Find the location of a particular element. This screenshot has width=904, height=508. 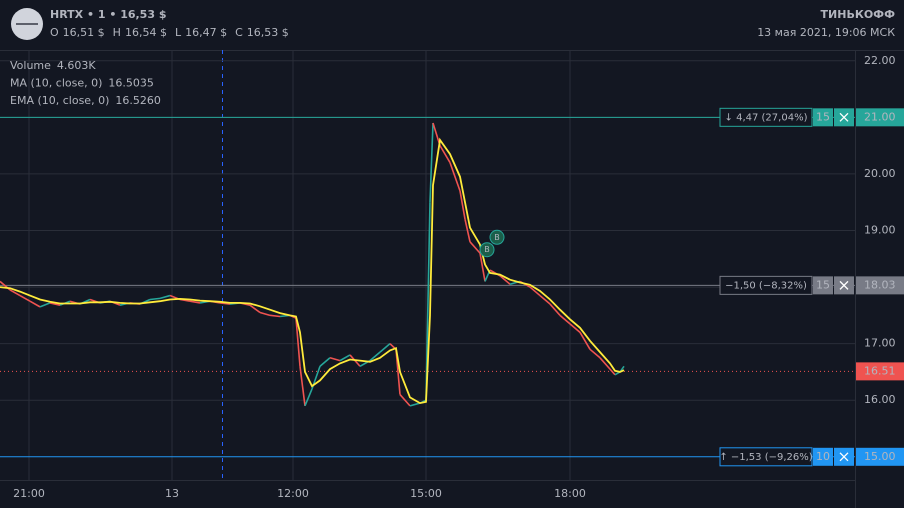

legend-name: EMA (10, close, 0) is located at coordinates (59, 100).